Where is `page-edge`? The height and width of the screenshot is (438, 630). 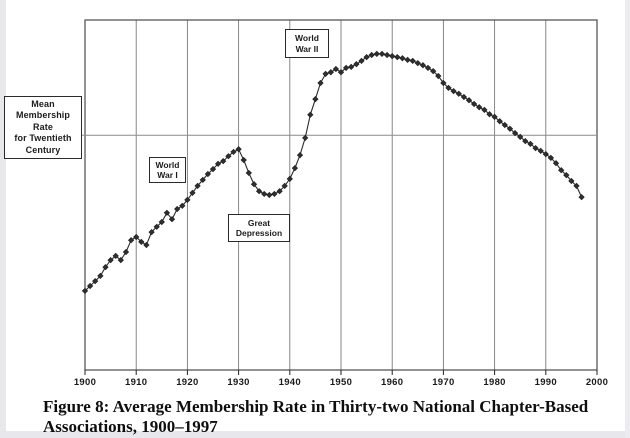
page-edge is located at coordinates (627, 219).